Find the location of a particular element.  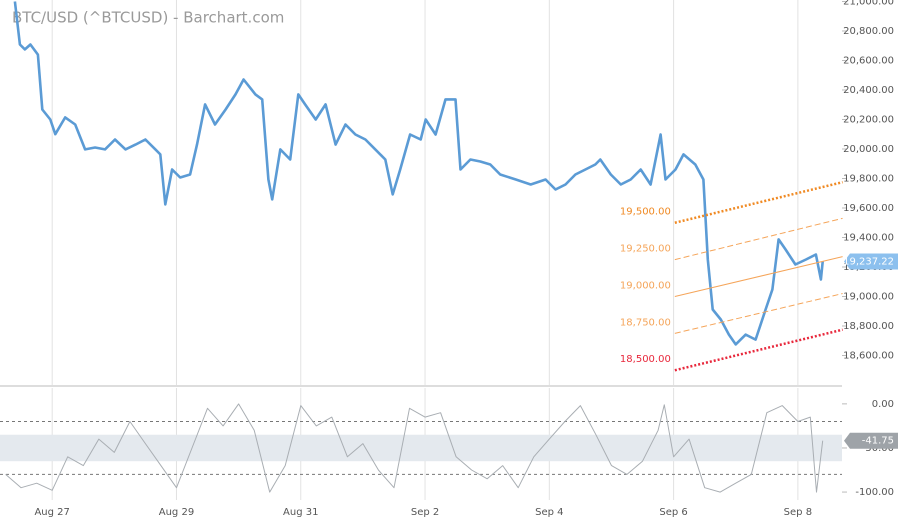

y-tick-label: 21,000.00 is located at coordinates (868, 3).